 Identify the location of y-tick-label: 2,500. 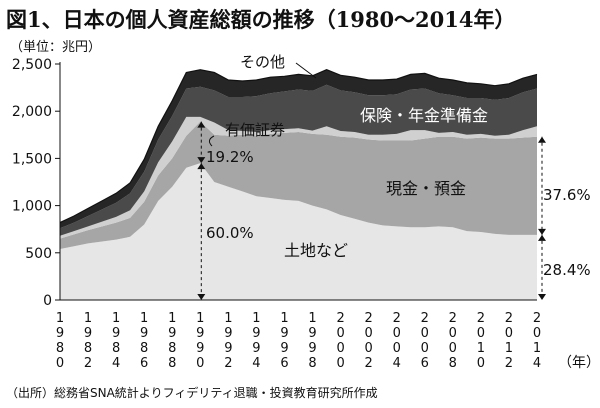
(32, 65).